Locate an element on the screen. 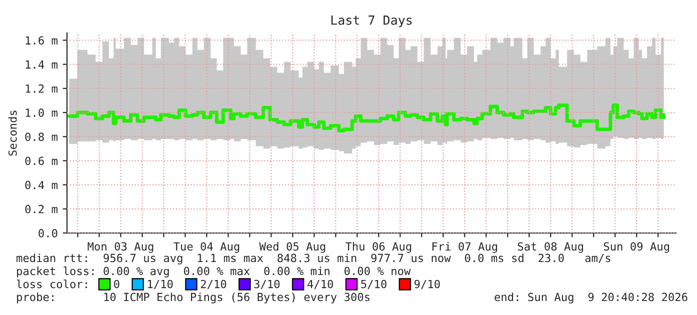  y-tick-label: 0.6 m is located at coordinates (41, 161).